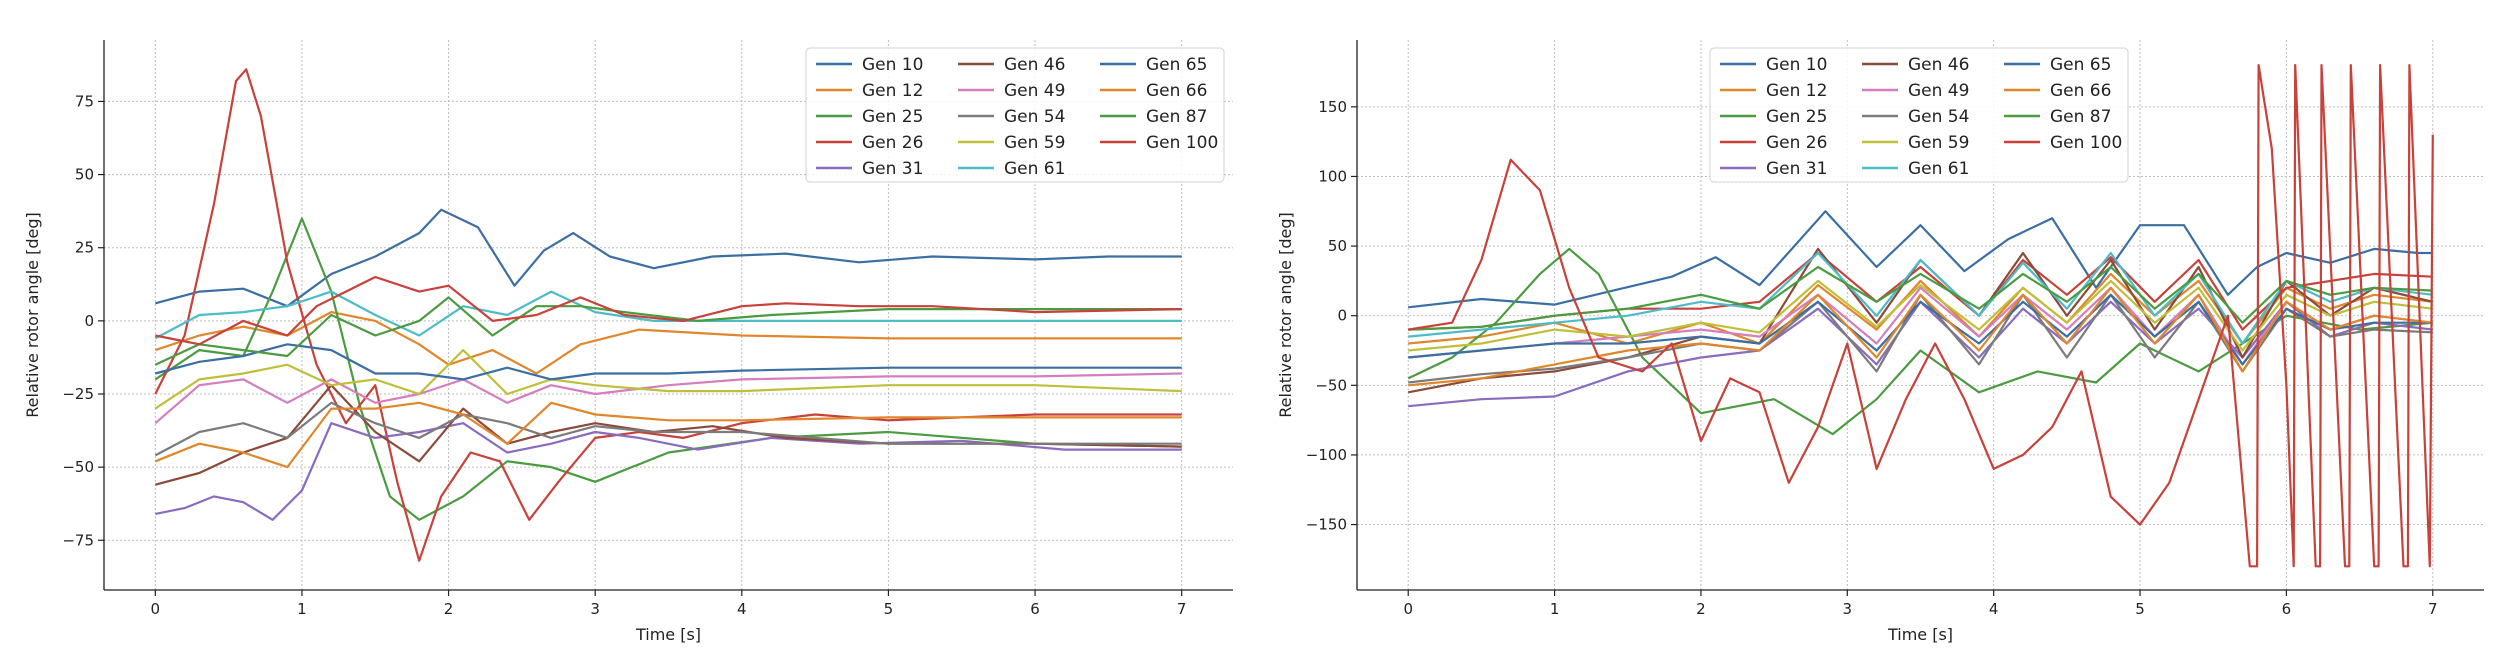 The width and height of the screenshot is (2518, 666). I want to click on y-tick-label: 75, so click(84, 101).